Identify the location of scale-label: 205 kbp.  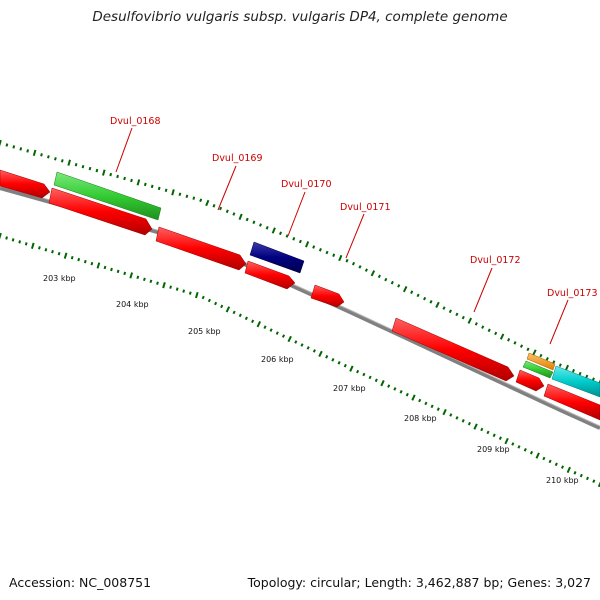
(204, 331).